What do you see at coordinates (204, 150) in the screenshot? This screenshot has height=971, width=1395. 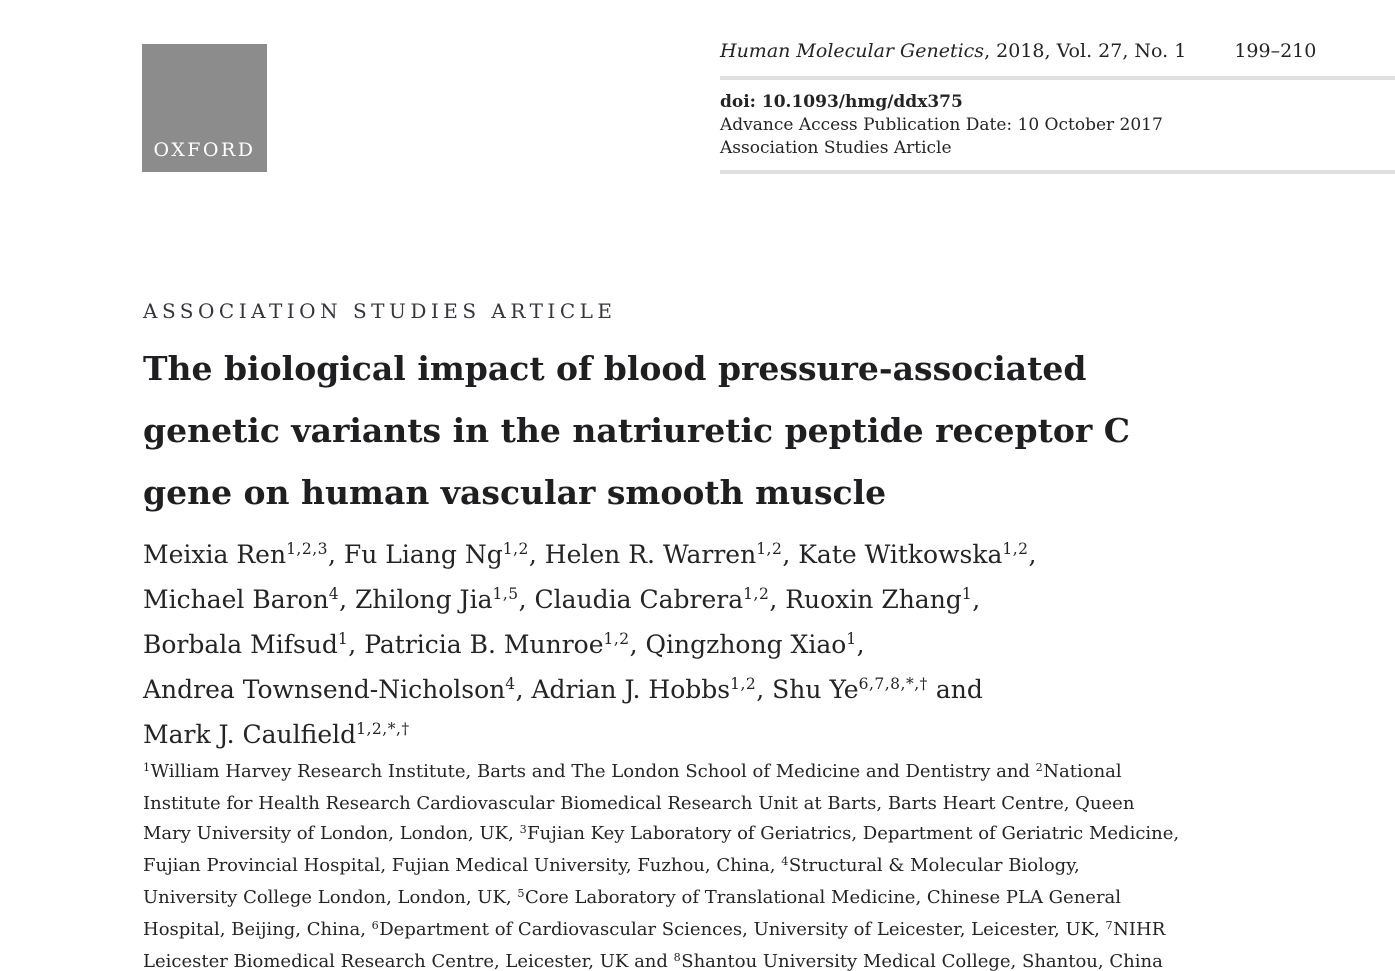 I see `oxford-logo-text: OXFORD` at bounding box center [204, 150].